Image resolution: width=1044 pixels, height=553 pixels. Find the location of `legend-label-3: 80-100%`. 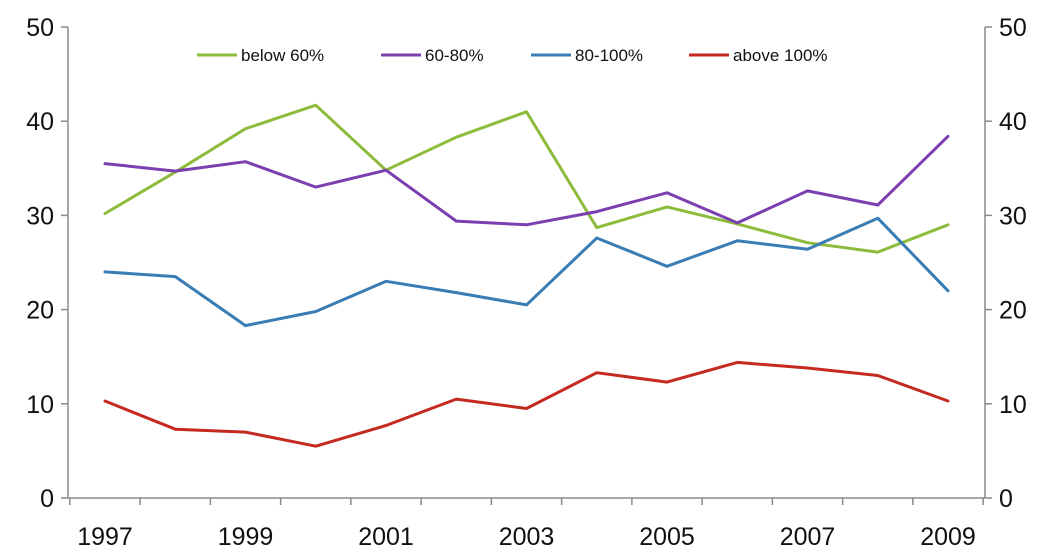

legend-label-3: 80-100% is located at coordinates (609, 55).